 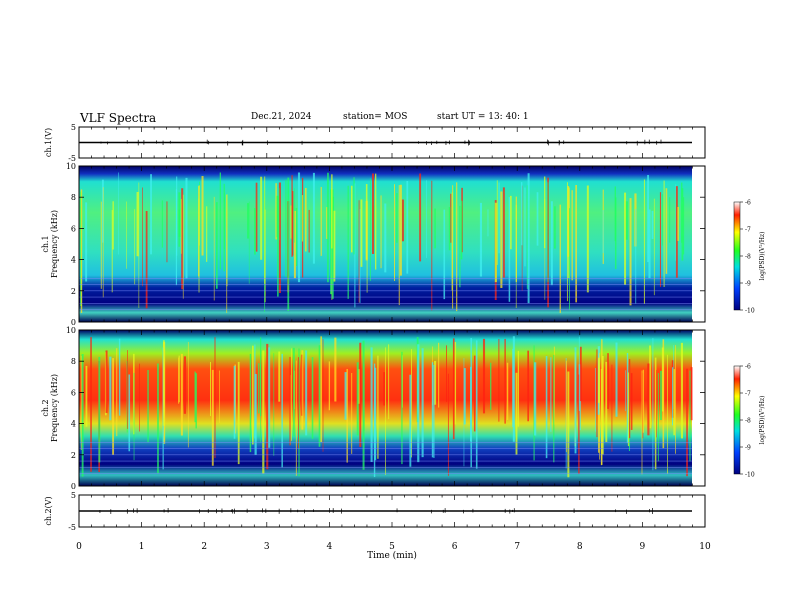 What do you see at coordinates (45, 243) in the screenshot?
I see `channel-label: ch.1` at bounding box center [45, 243].